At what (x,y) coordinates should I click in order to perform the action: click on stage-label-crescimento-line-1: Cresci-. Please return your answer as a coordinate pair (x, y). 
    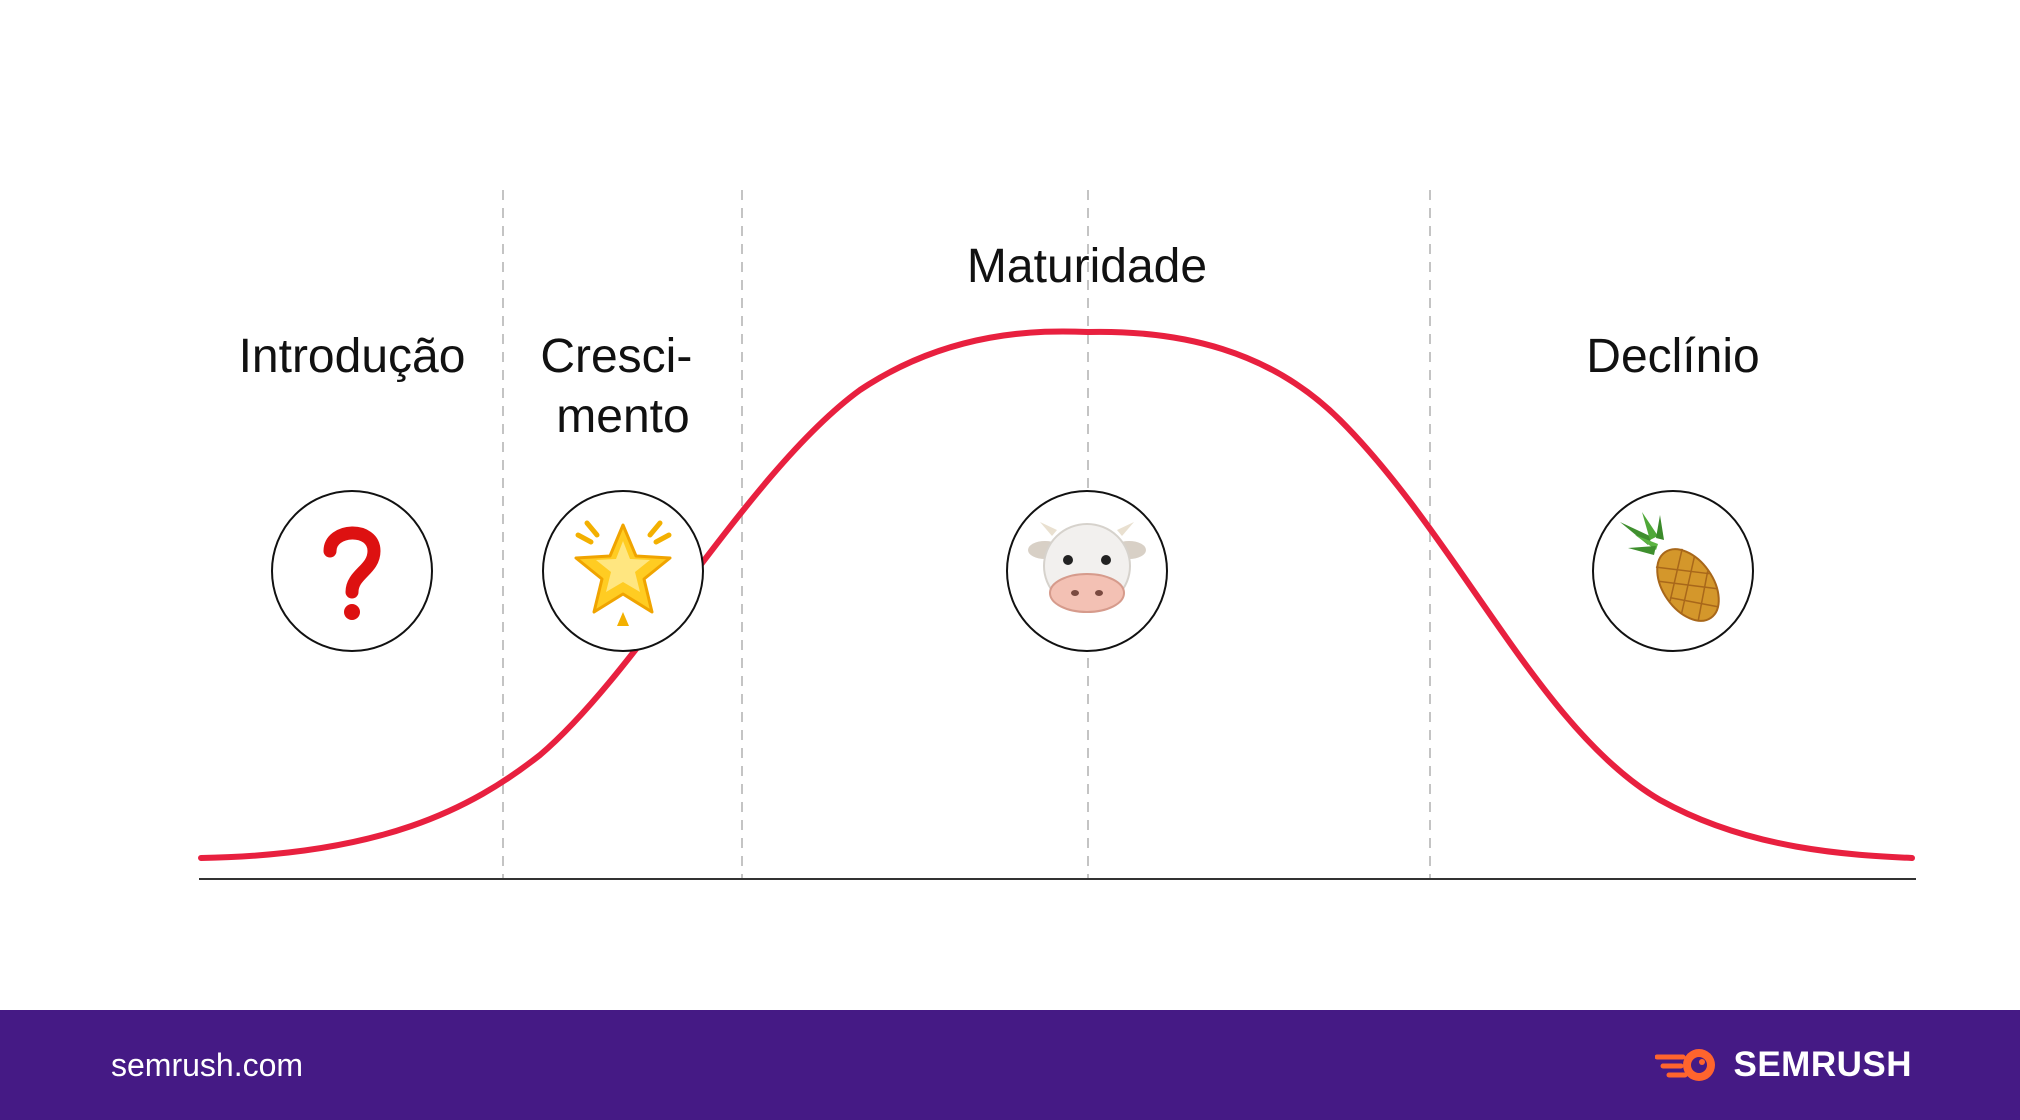
    Looking at the image, I should click on (616, 356).